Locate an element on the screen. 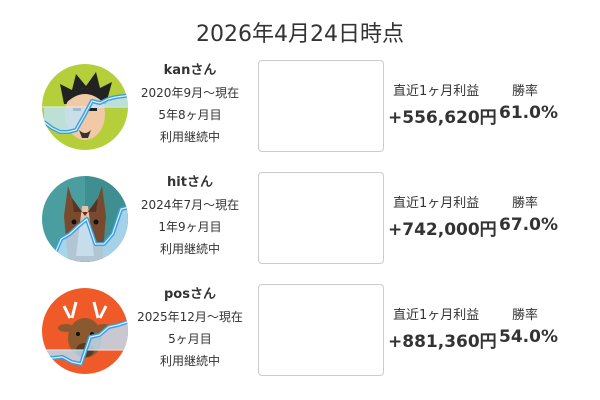 The height and width of the screenshot is (400, 600). horse-face-icon is located at coordinates (85, 219).